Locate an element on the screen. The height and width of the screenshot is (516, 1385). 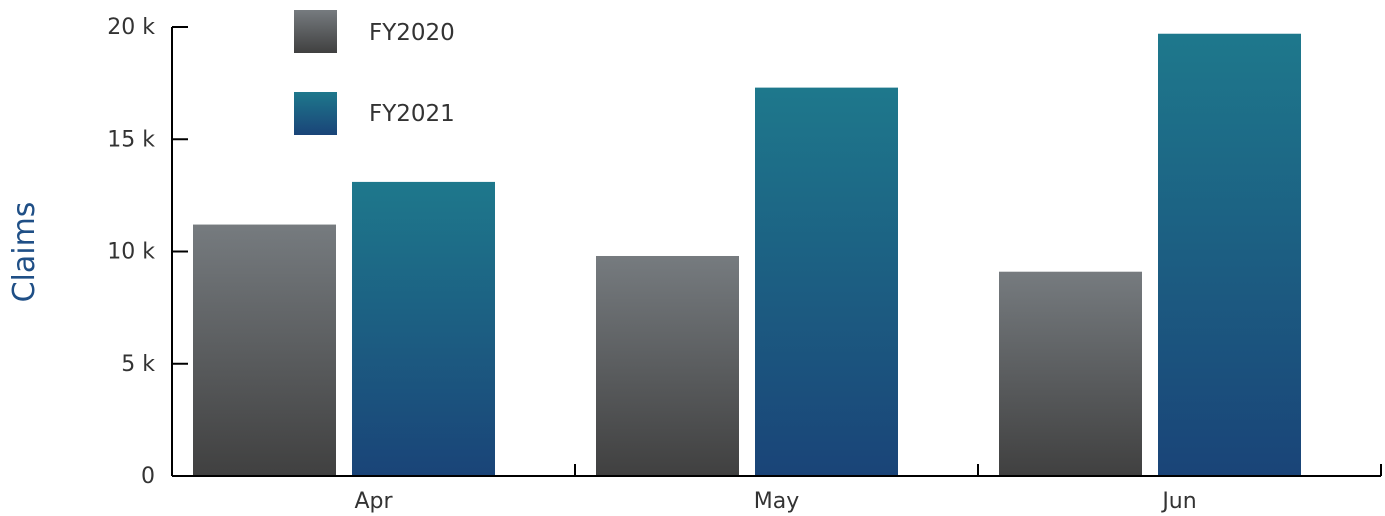
legend-label-fy2021: FY2021 is located at coordinates (412, 114).